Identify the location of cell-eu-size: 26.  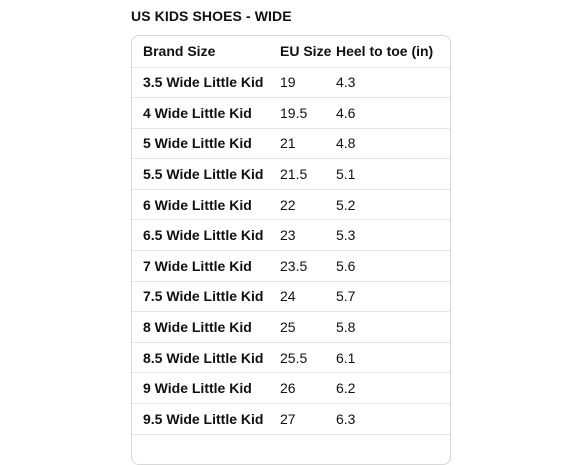
(302, 388).